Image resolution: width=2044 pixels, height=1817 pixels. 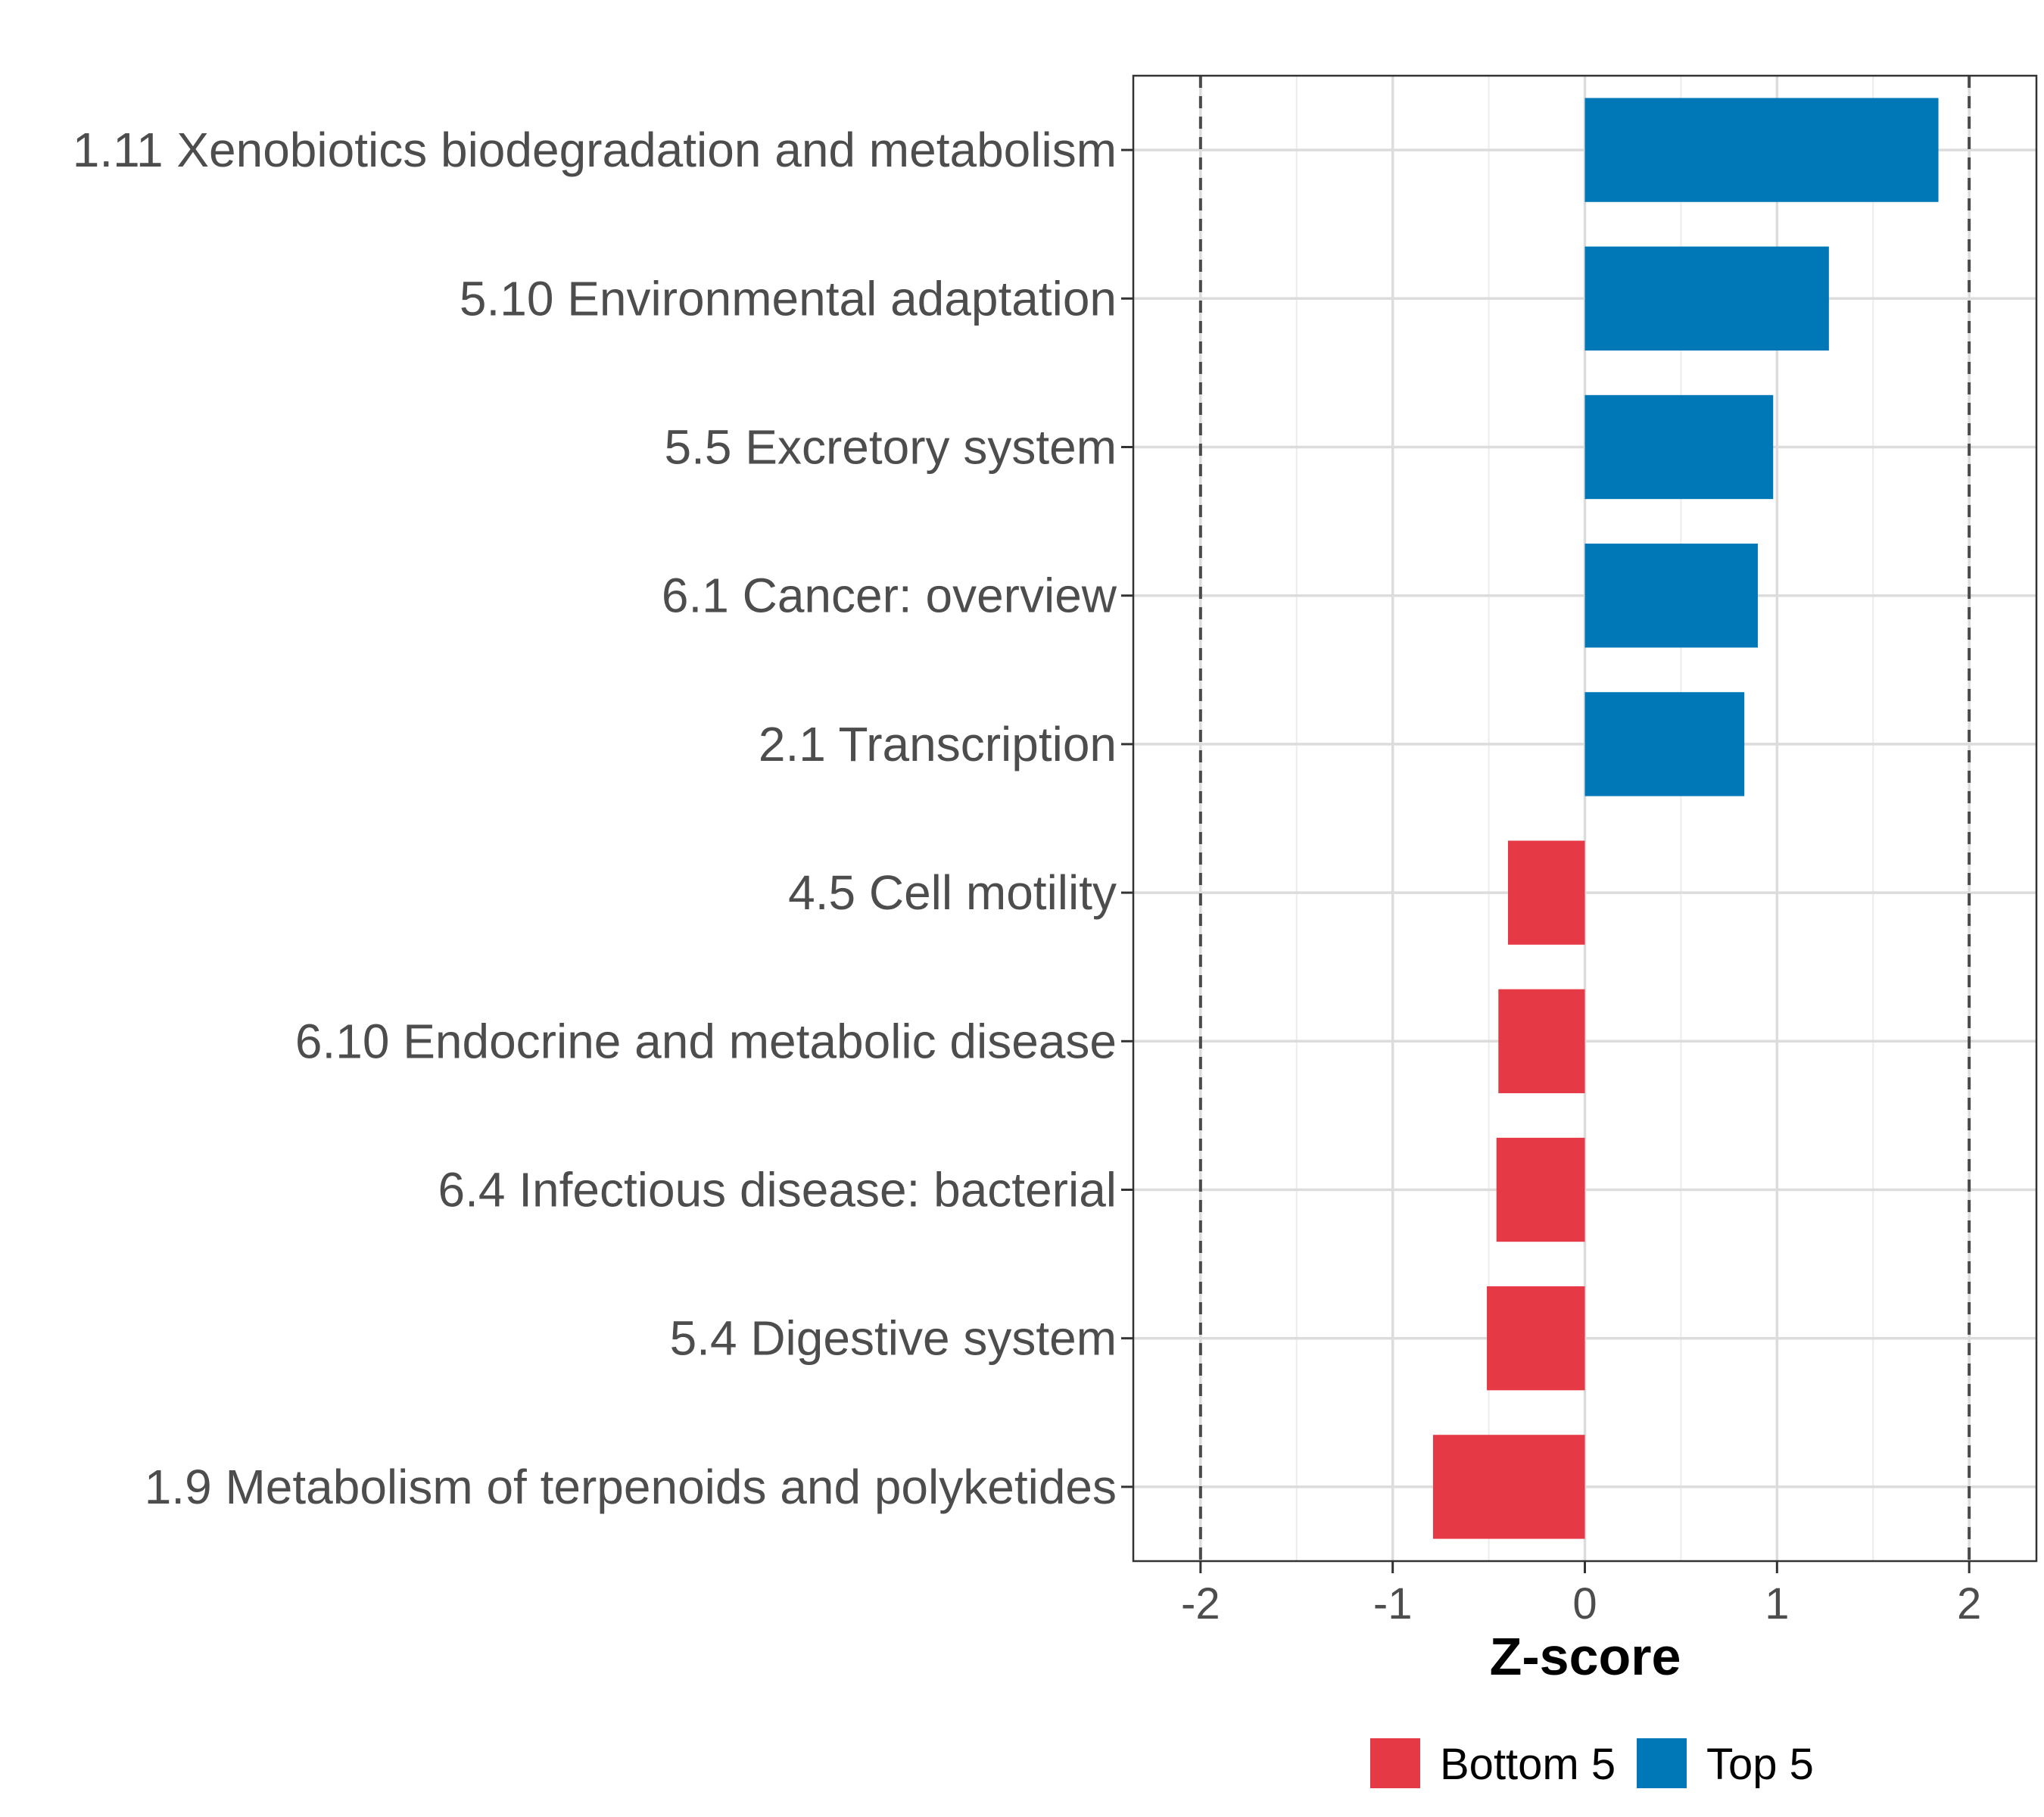 I want to click on category-label: 6.4 Infectious disease: bacterial, so click(x=777, y=1190).